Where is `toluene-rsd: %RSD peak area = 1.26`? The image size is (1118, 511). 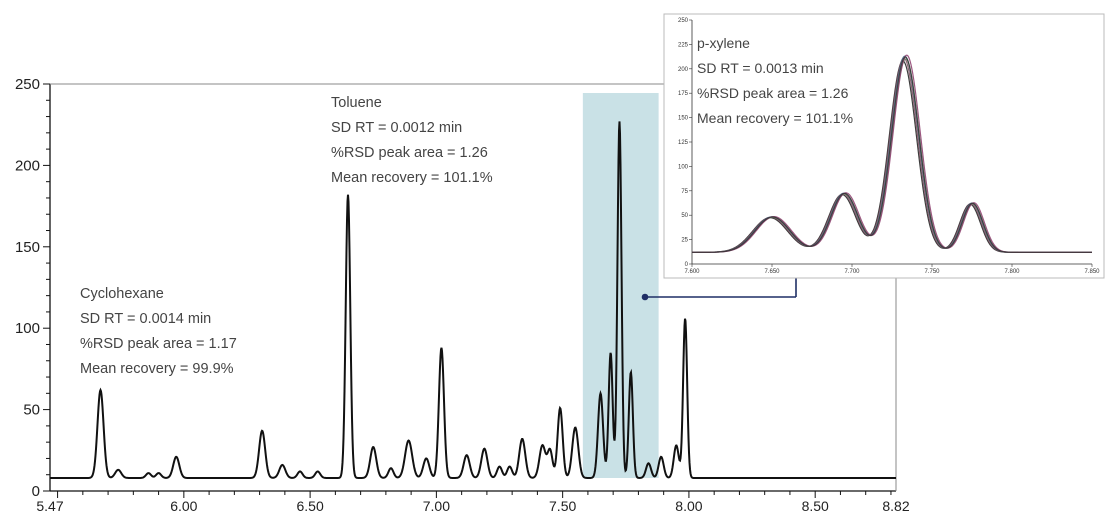
toluene-rsd: %RSD peak area = 1.26 is located at coordinates (409, 153).